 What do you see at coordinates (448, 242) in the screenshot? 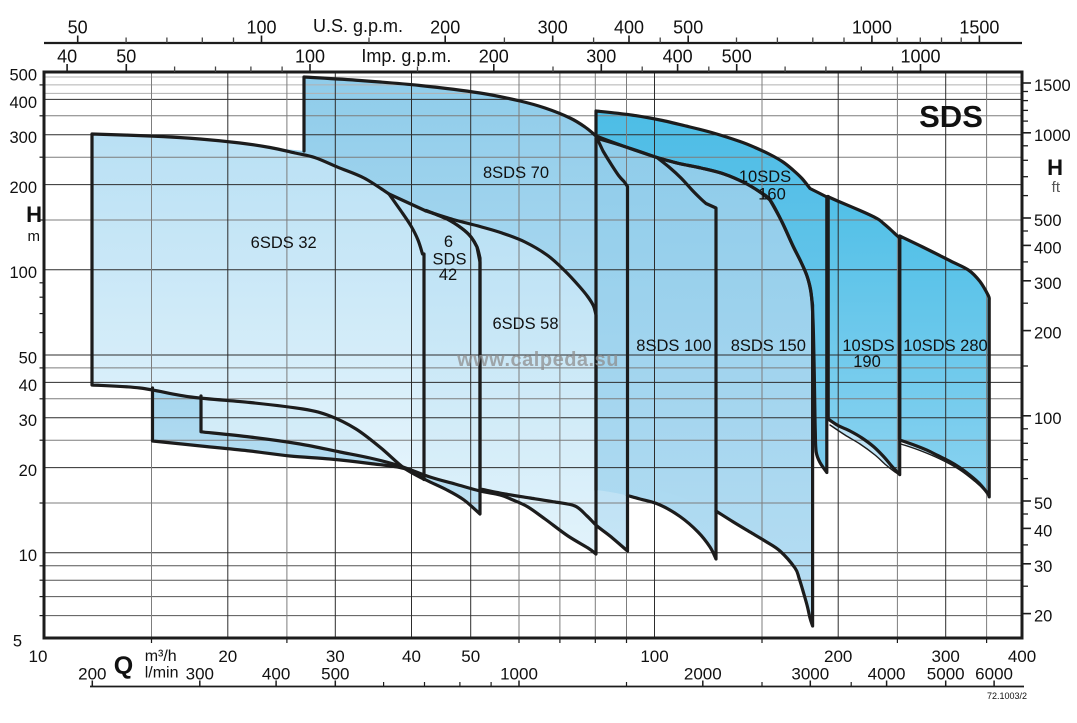
I see `svg-text: 6` at bounding box center [448, 242].